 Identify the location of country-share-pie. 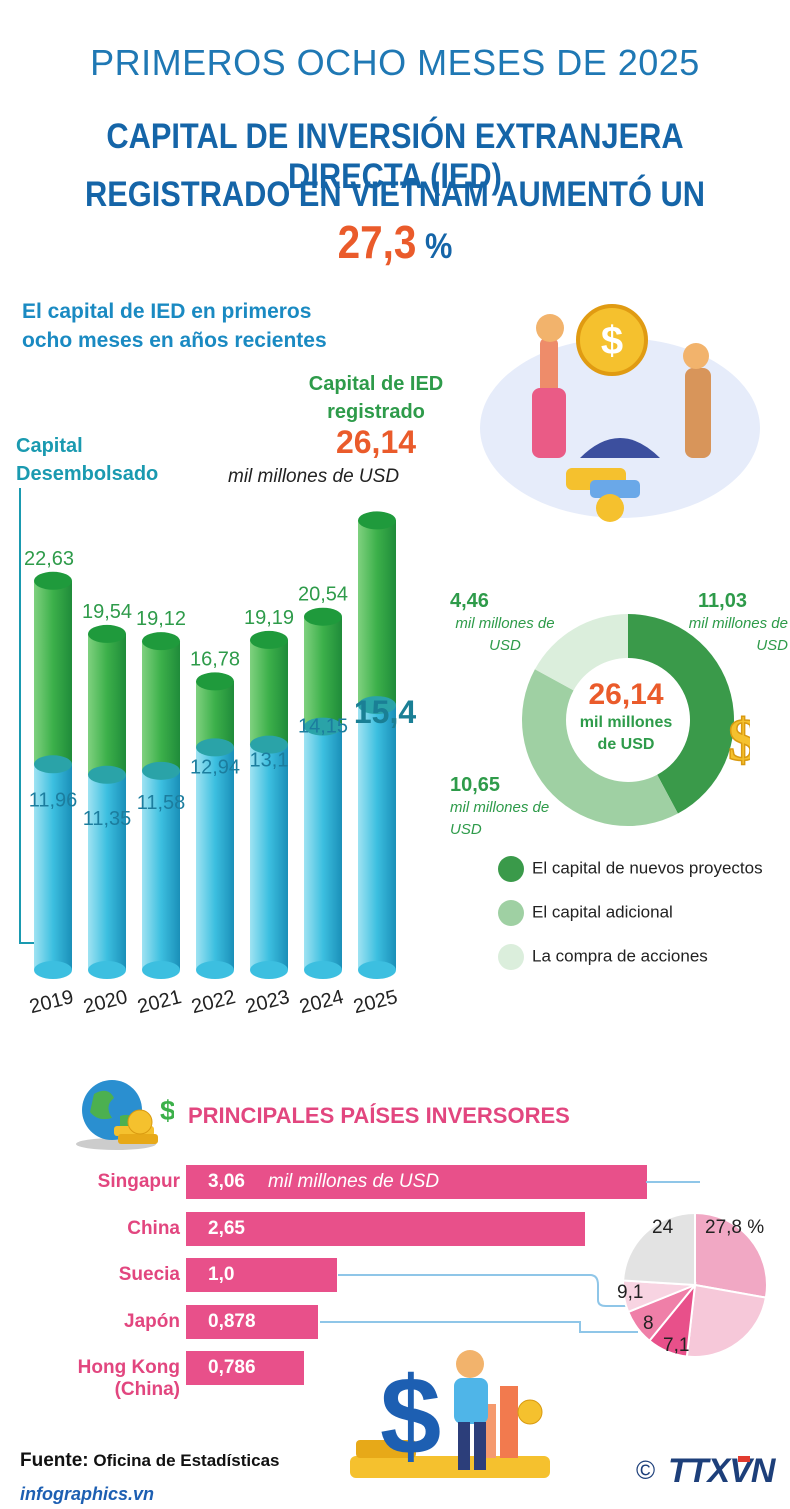
(695, 1284).